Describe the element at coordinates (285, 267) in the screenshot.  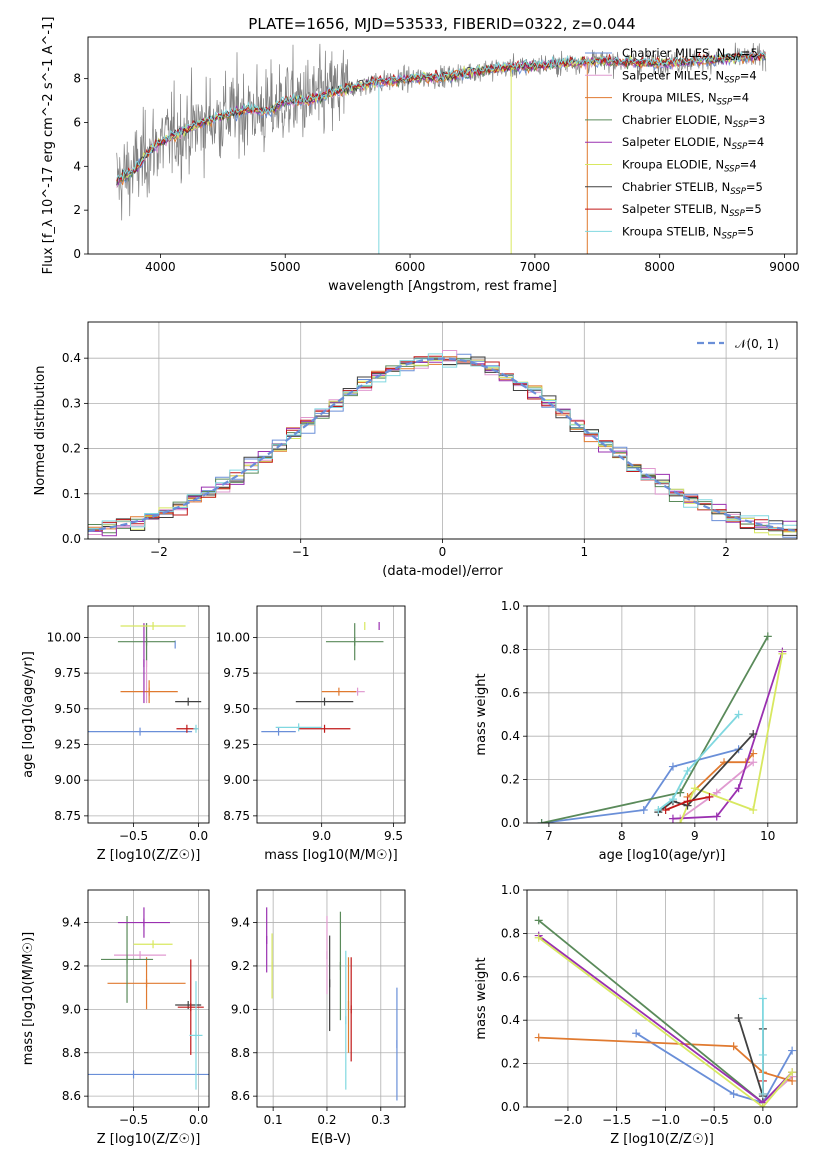
I see `x-tick-label: 5000` at that location.